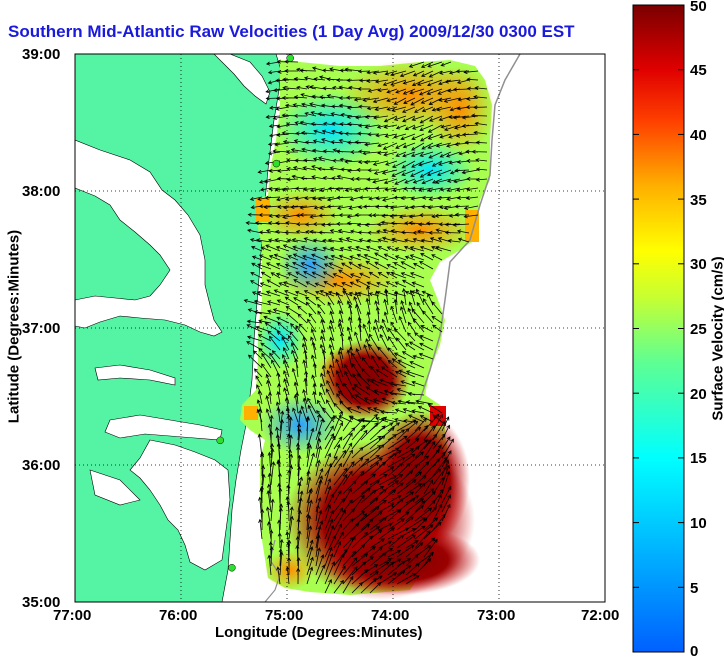 The width and height of the screenshot is (724, 660). I want to click on colorbar-tick-label: 0, so click(694, 651).